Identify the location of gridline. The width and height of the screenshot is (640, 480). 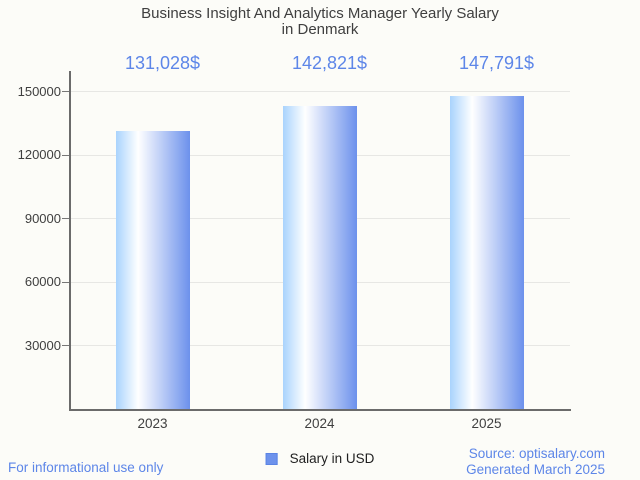
(319, 92).